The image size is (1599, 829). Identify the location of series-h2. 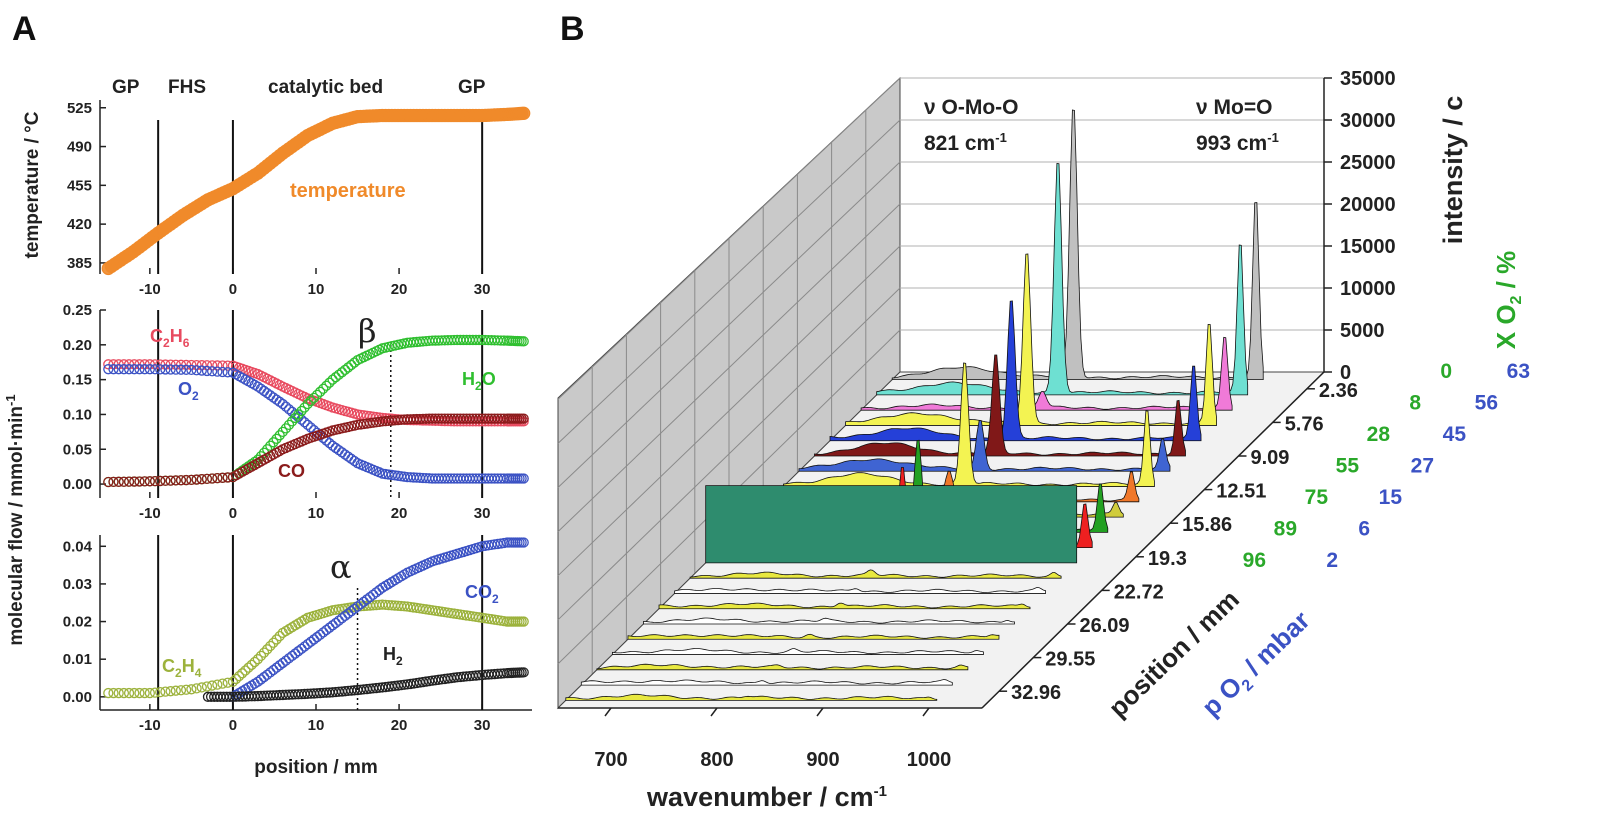
(365, 684).